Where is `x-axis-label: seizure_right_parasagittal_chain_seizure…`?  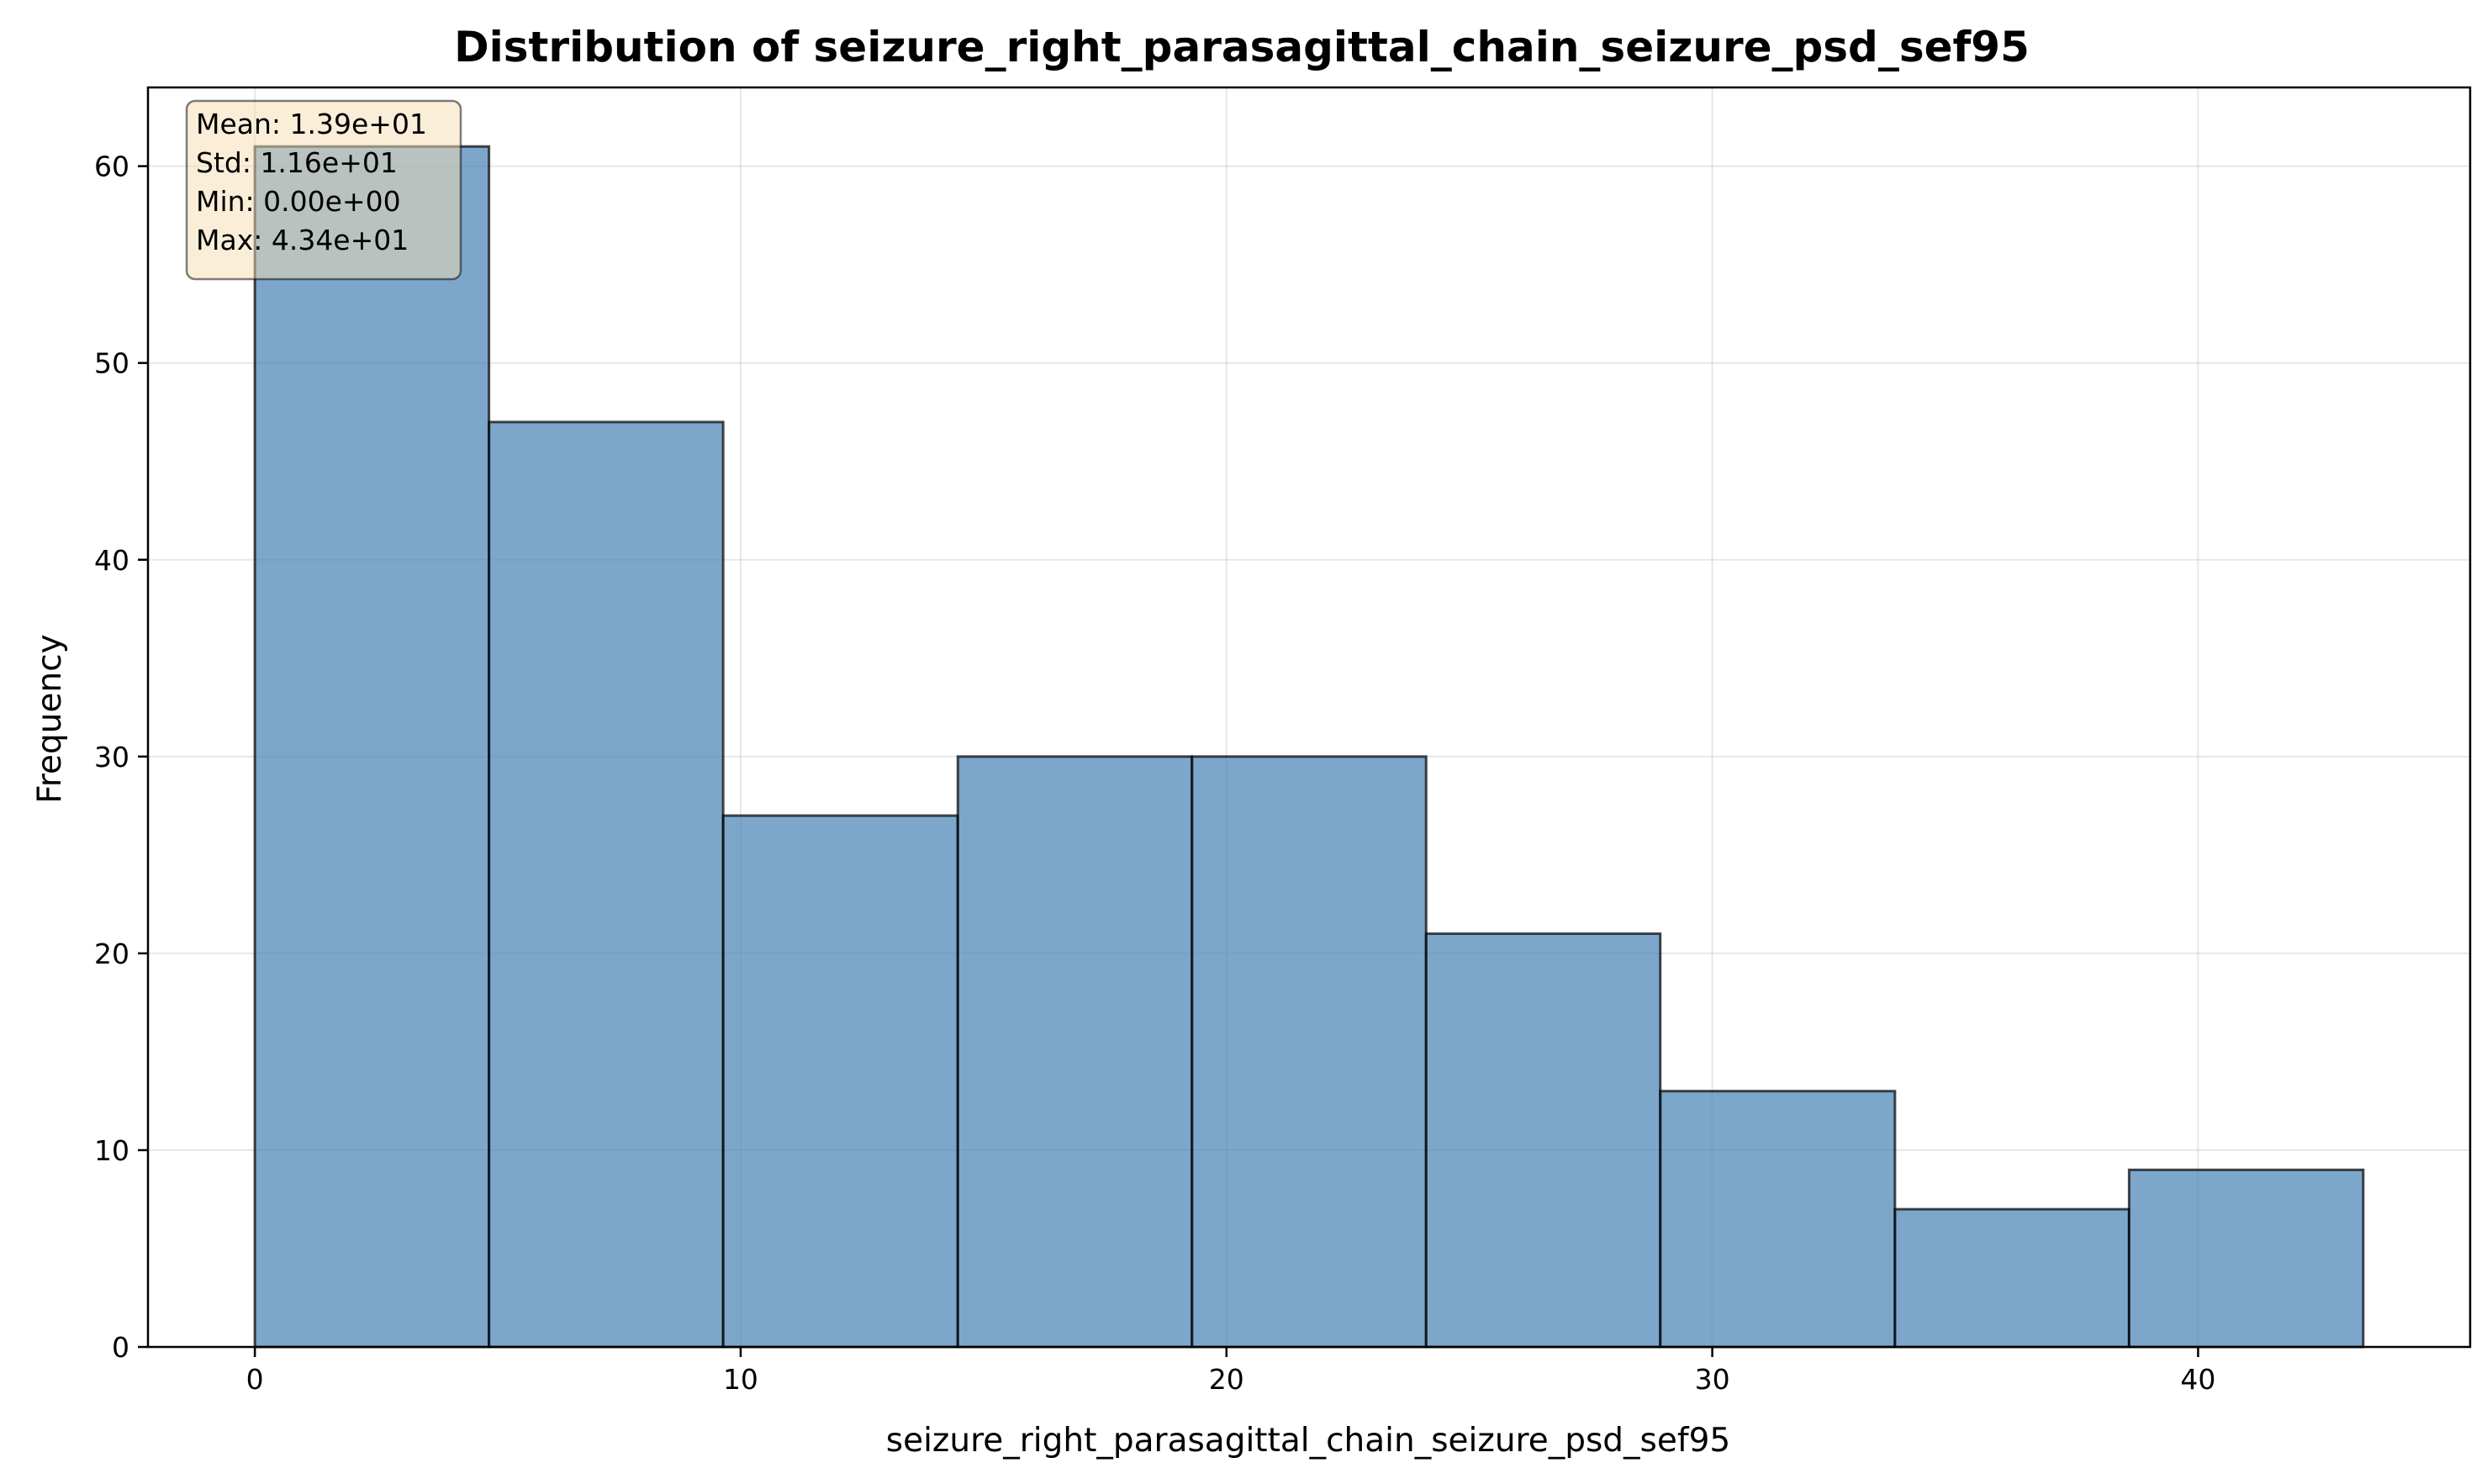
x-axis-label: seizure_right_parasagittal_chain_seizure… is located at coordinates (1308, 1441).